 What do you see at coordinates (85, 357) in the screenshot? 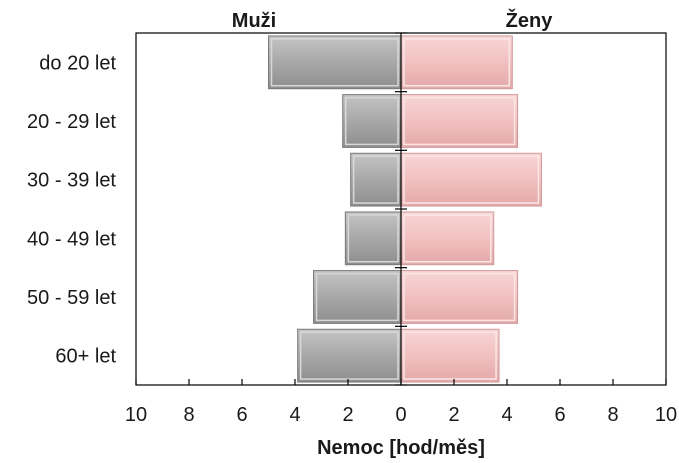
I see `category-label: 60+ let` at bounding box center [85, 357].